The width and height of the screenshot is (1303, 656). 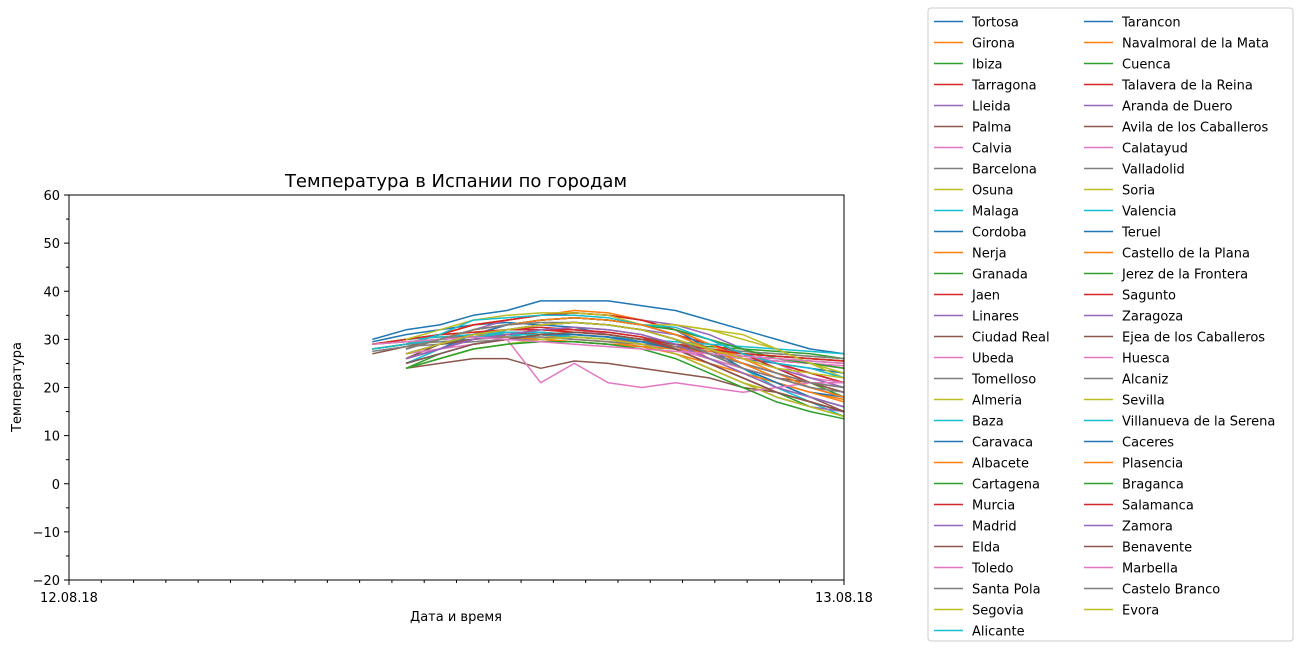 What do you see at coordinates (56, 485) in the screenshot?
I see `y-tick-label: 0` at bounding box center [56, 485].